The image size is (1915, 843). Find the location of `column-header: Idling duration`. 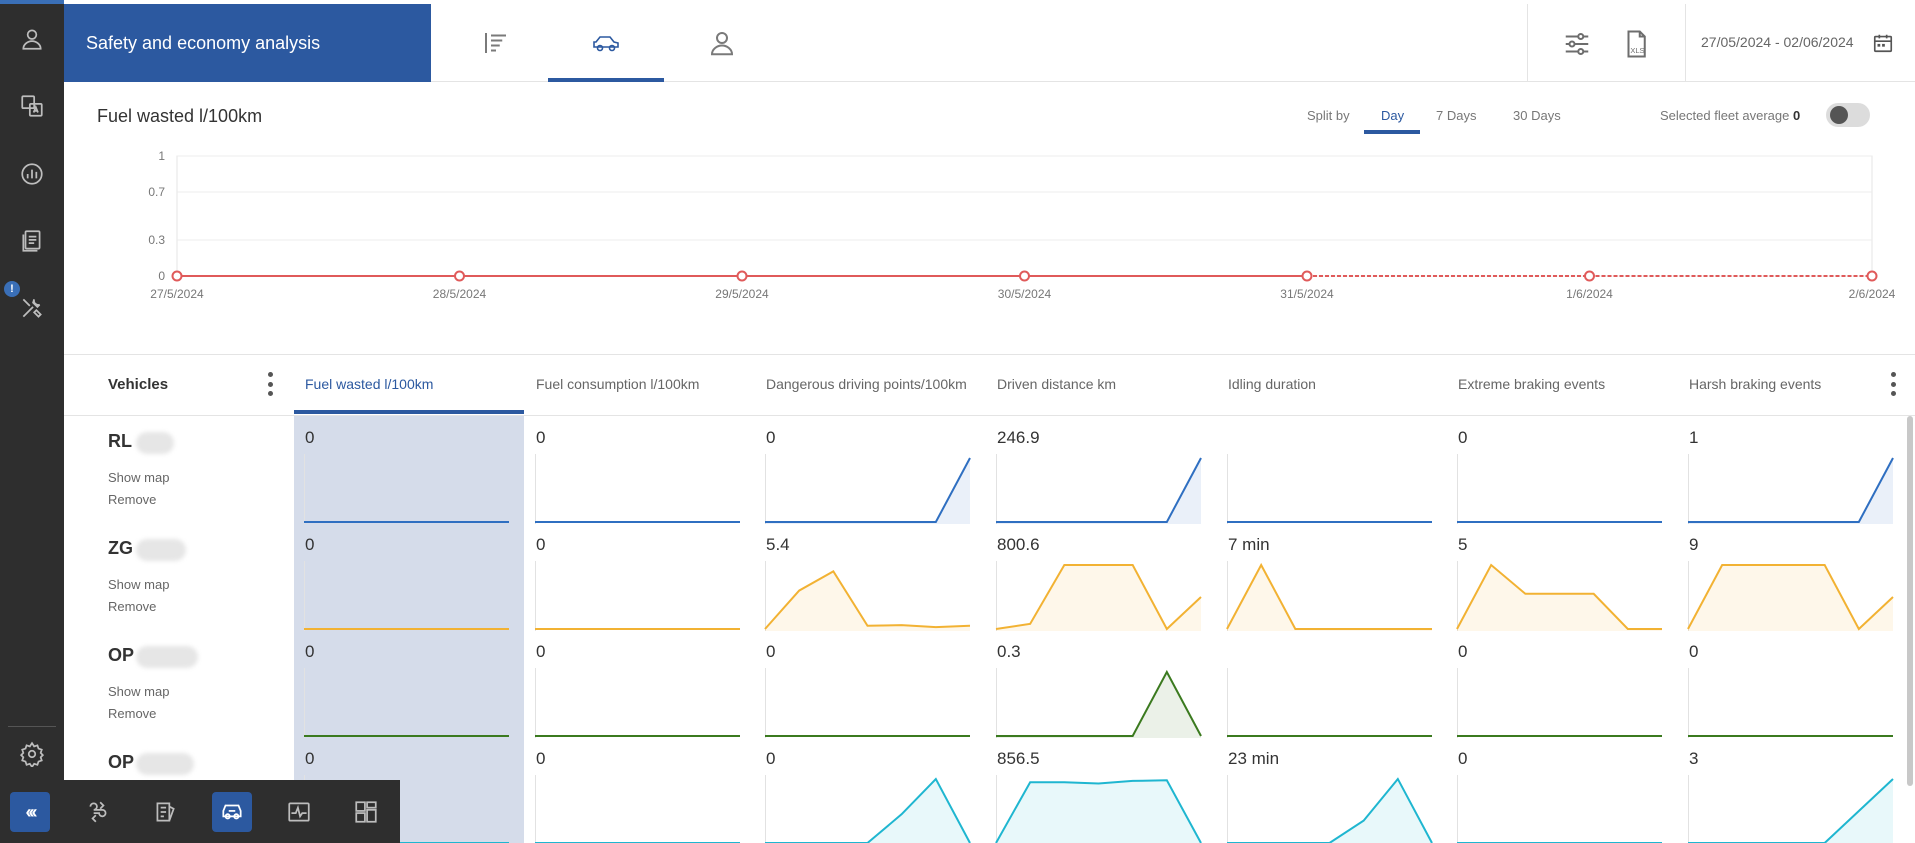

column-header: Idling duration is located at coordinates (1272, 384).